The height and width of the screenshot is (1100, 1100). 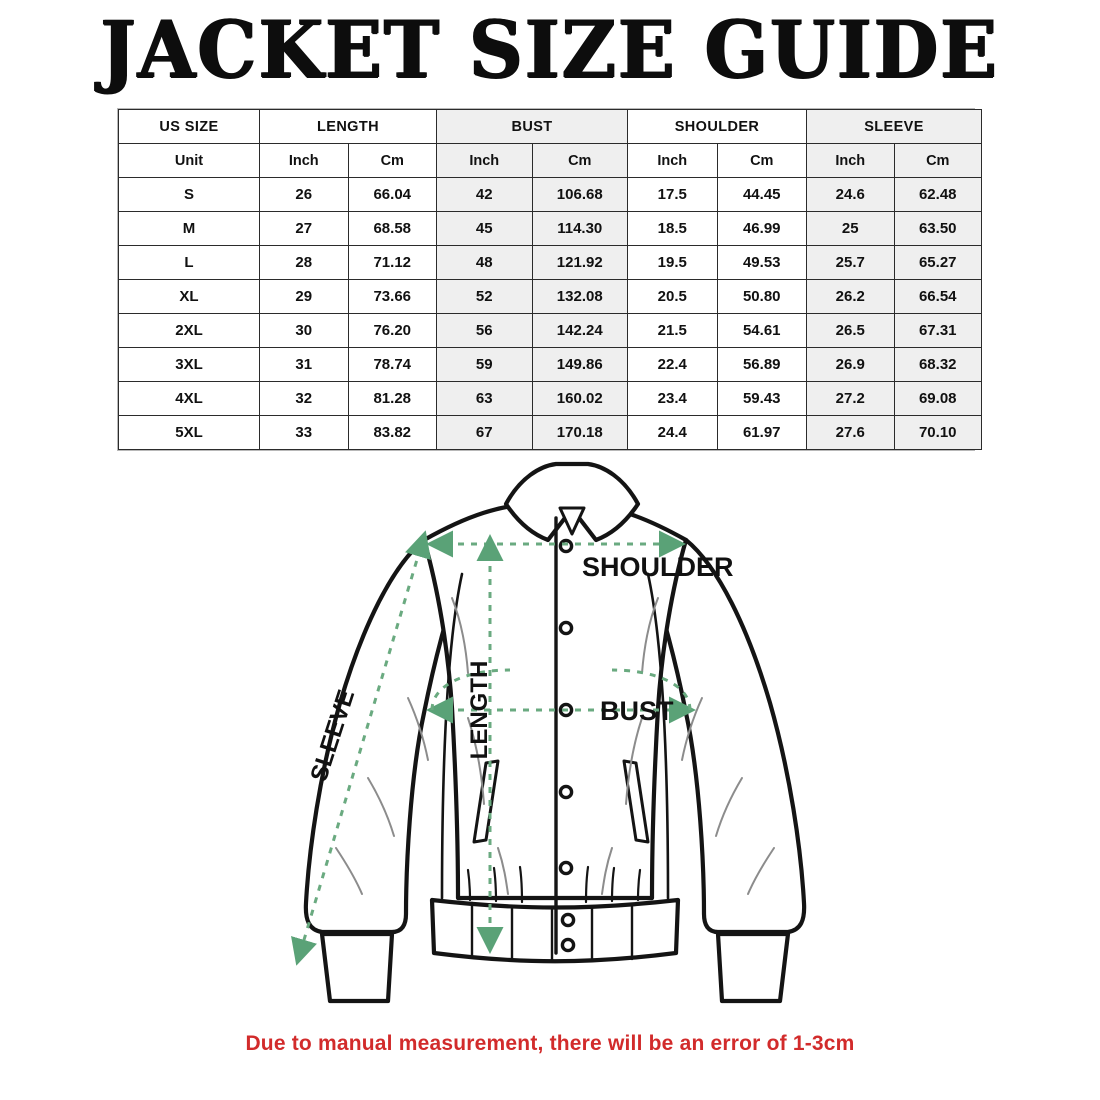 What do you see at coordinates (348, 126) in the screenshot?
I see `group-header-length: LENGTH` at bounding box center [348, 126].